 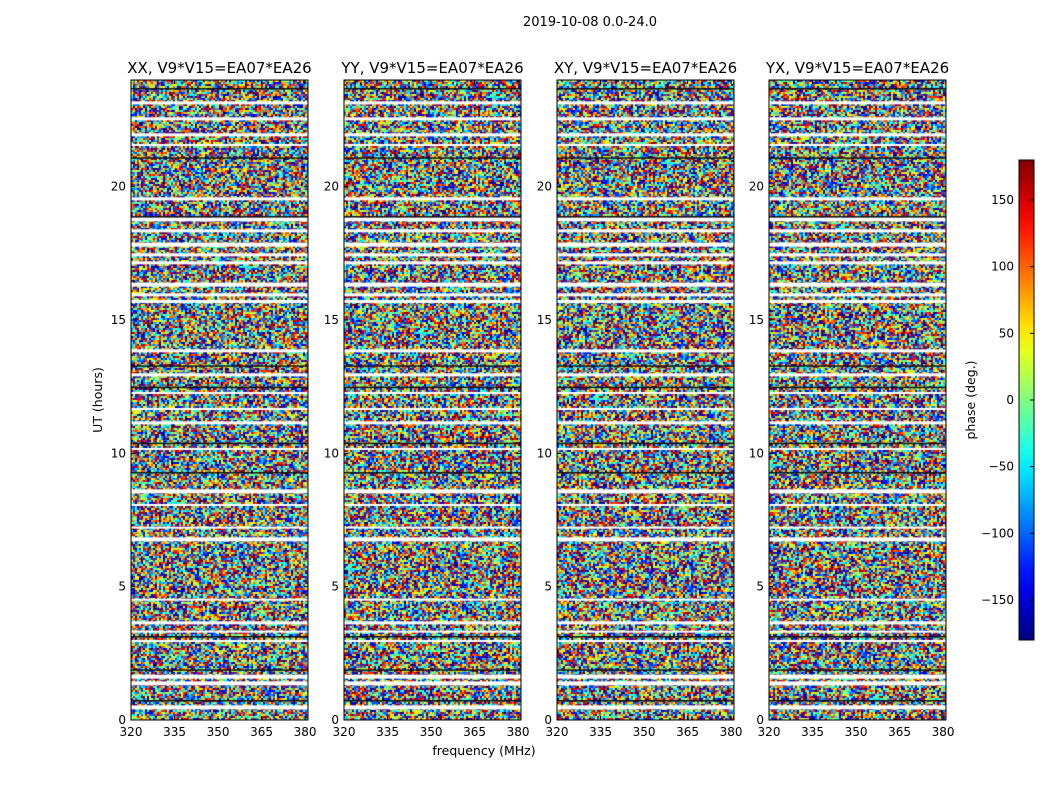 I want to click on y-axis-label: UT (hours), so click(x=97, y=400).